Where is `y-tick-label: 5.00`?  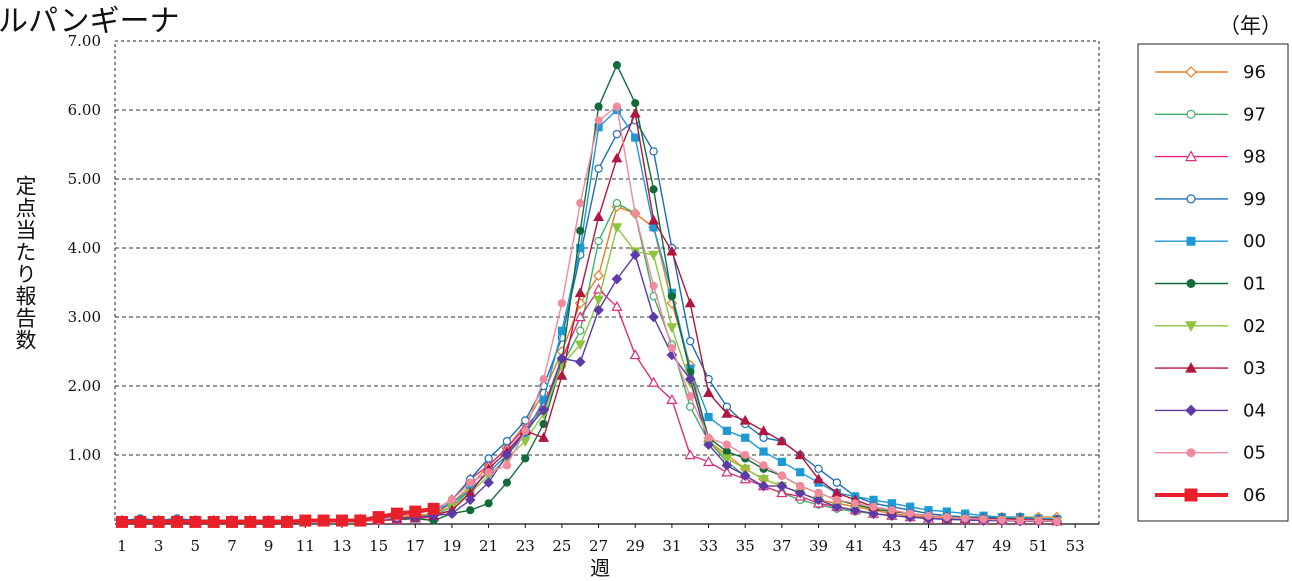 y-tick-label: 5.00 is located at coordinates (84, 179).